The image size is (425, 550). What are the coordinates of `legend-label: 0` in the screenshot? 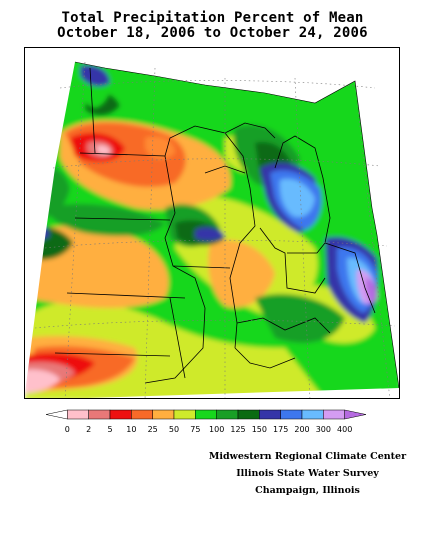 It's located at (67, 429).